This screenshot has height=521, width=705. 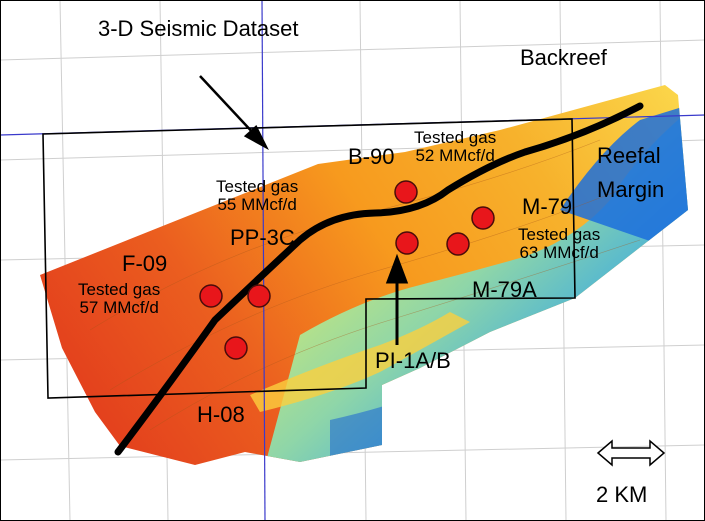 I want to click on well-label-pi1: PI-1A/B, so click(x=413, y=361).